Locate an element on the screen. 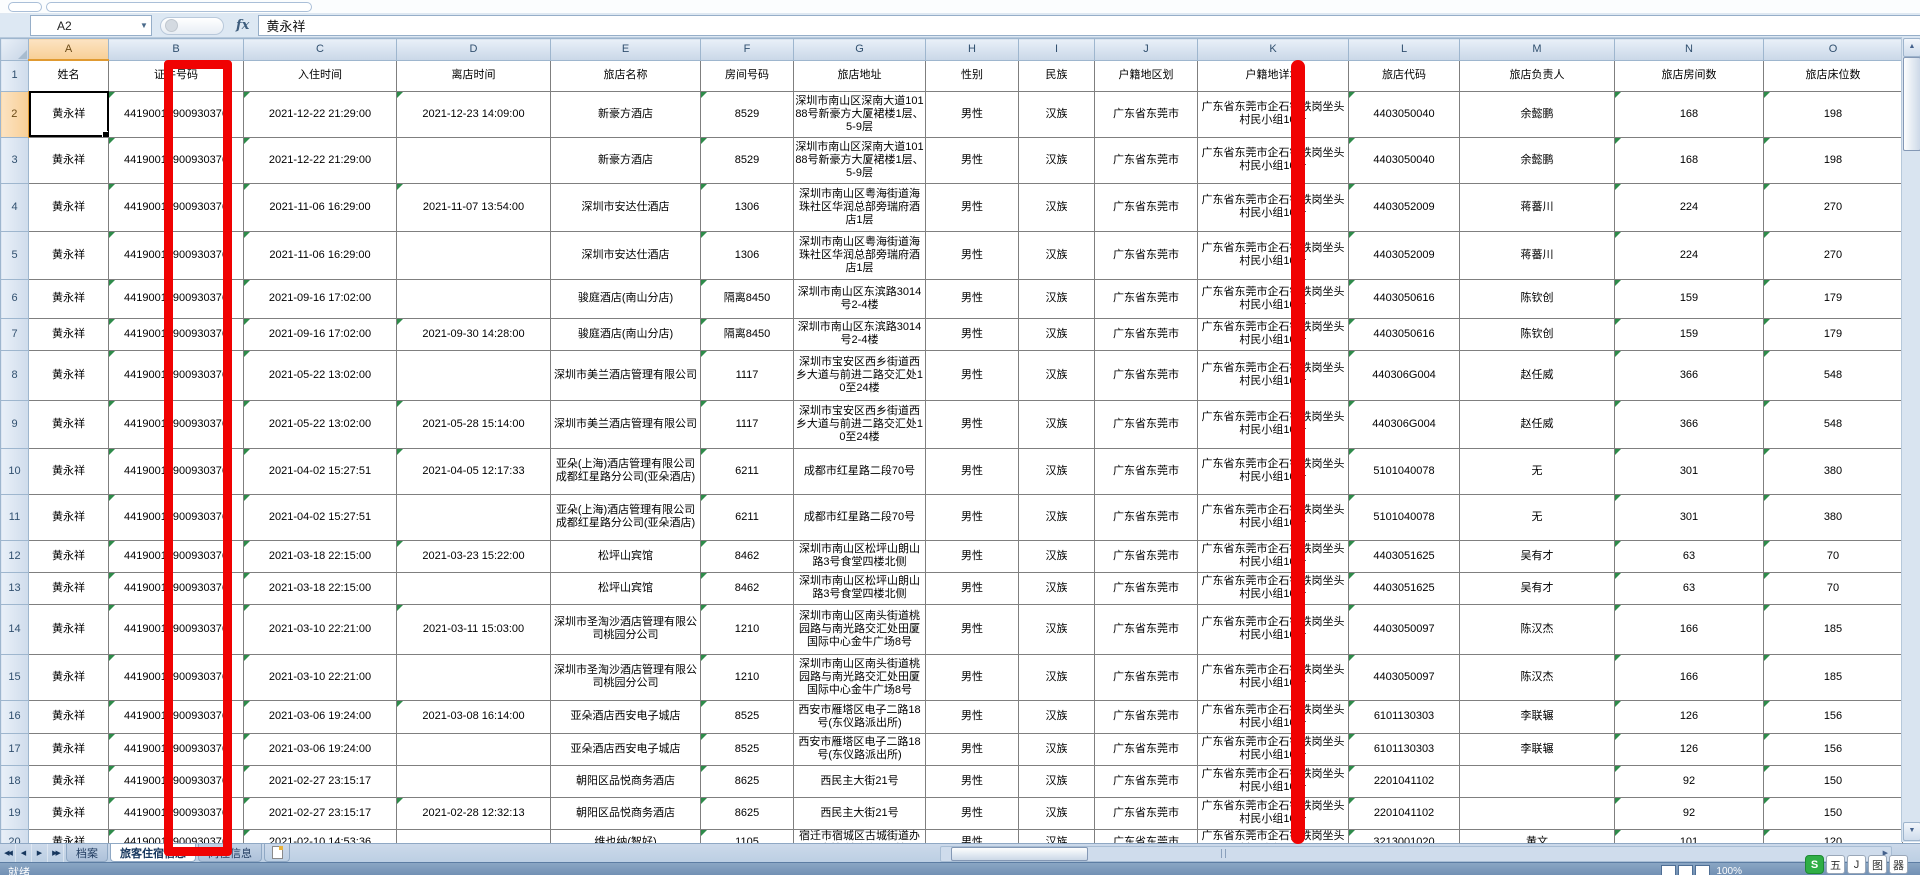  cell-J12: 广东省东莞市 is located at coordinates (1146, 556).